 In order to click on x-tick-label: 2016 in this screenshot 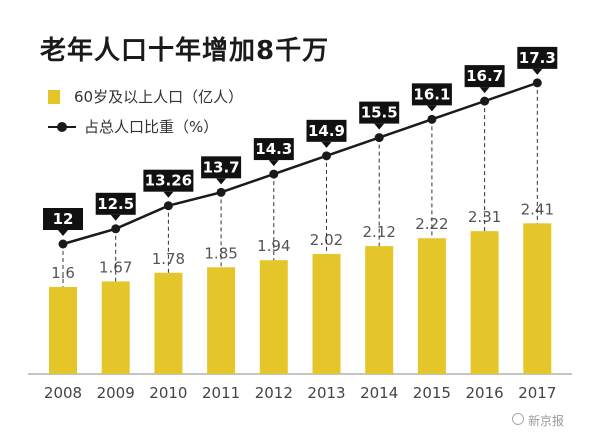, I will do `click(485, 393)`.